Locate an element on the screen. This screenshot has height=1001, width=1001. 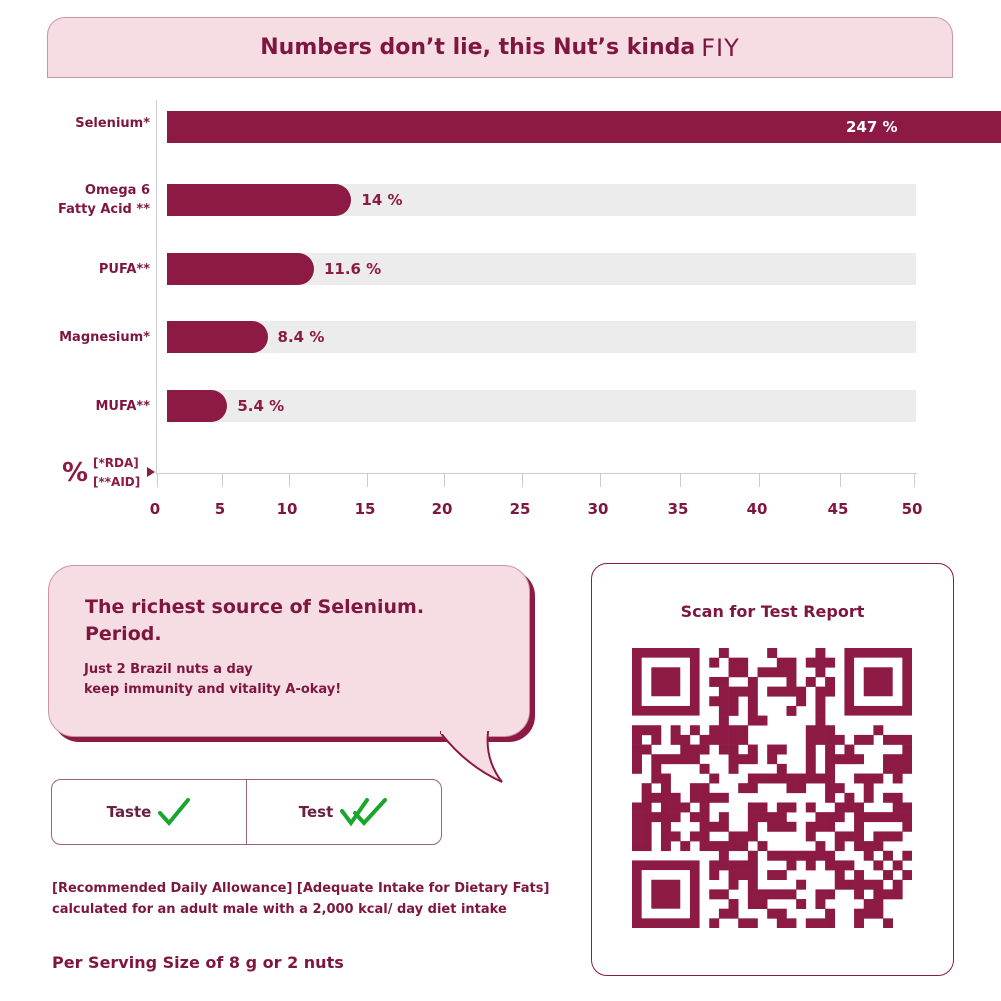
axis-arrow-icon is located at coordinates (151, 472).